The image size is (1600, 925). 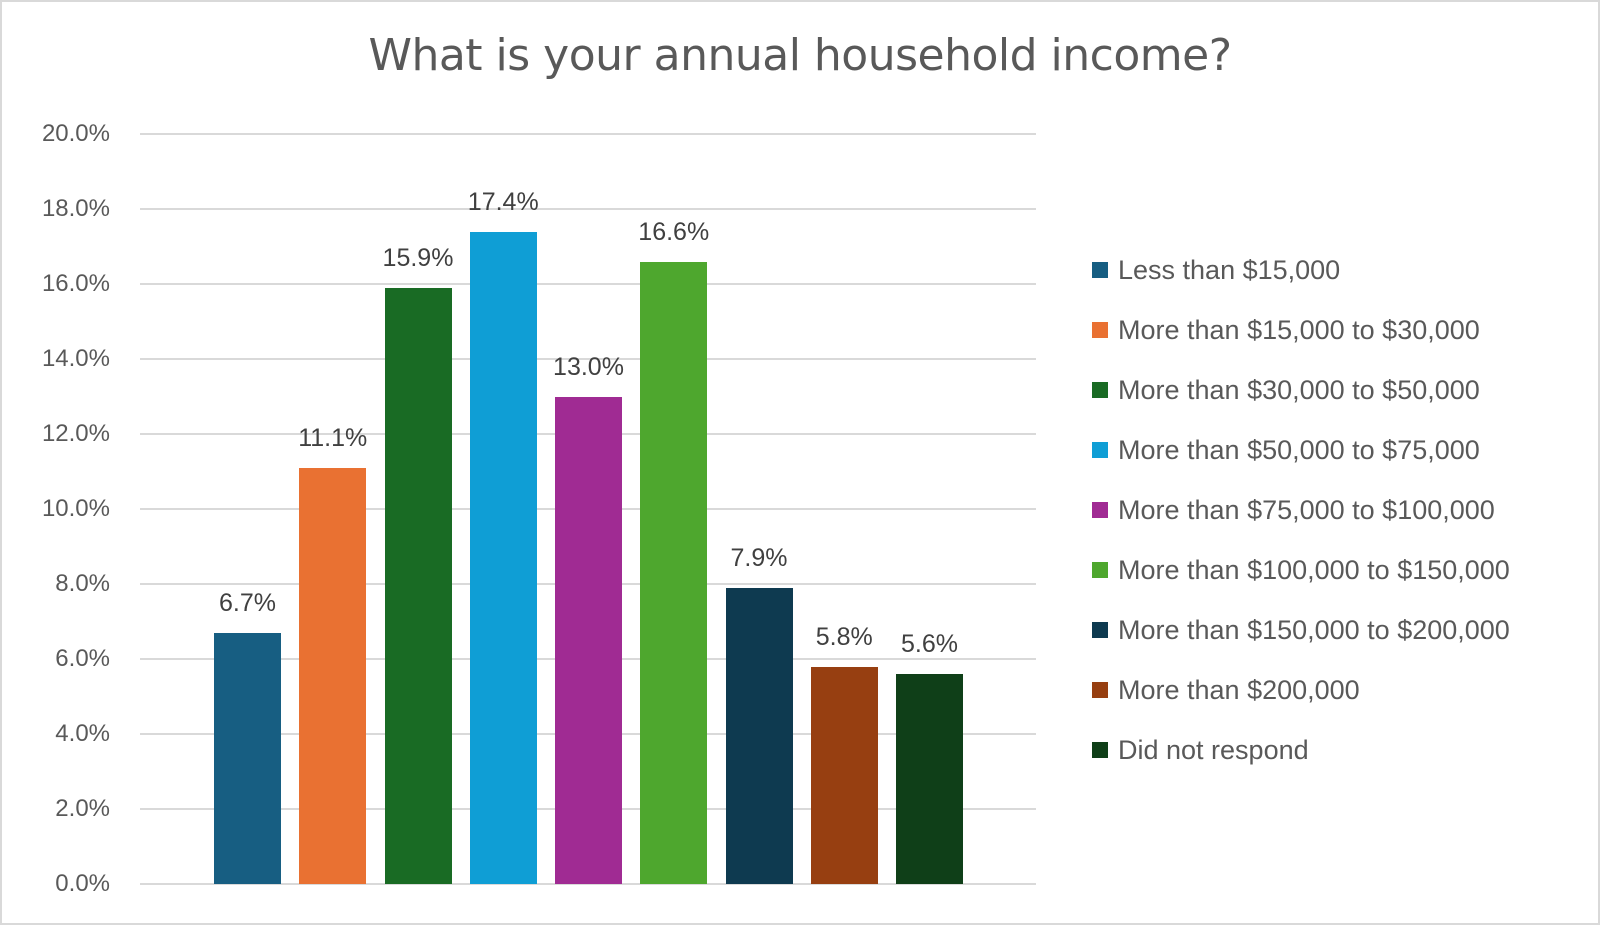 I want to click on legend-label: Did not respond, so click(x=1213, y=749).